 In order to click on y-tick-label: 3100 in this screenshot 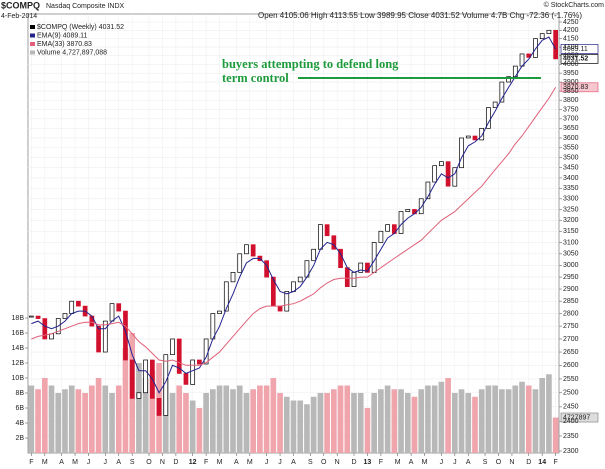, I will do `click(571, 242)`.